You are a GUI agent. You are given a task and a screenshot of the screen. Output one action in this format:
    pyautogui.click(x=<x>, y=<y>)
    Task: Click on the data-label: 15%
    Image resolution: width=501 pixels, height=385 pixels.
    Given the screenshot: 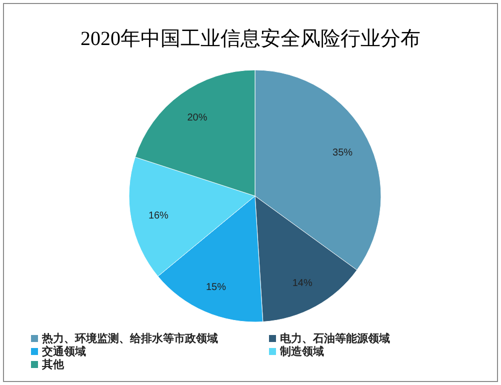 What is the action you would take?
    pyautogui.click(x=216, y=288)
    